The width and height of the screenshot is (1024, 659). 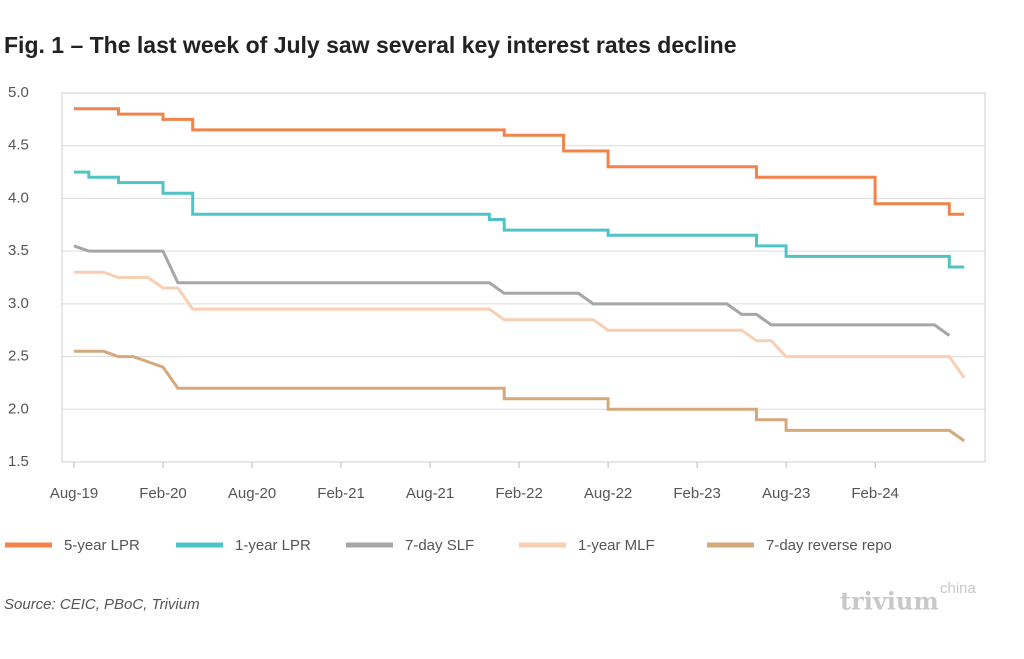 What do you see at coordinates (252, 493) in the screenshot?
I see `x-tick-label: Aug-20` at bounding box center [252, 493].